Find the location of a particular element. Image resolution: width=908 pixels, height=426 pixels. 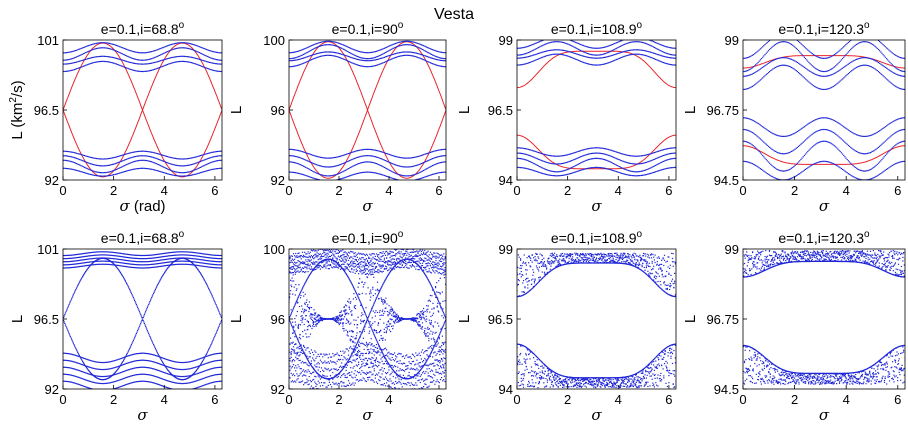

x-tick-label: 4 is located at coordinates (618, 190).